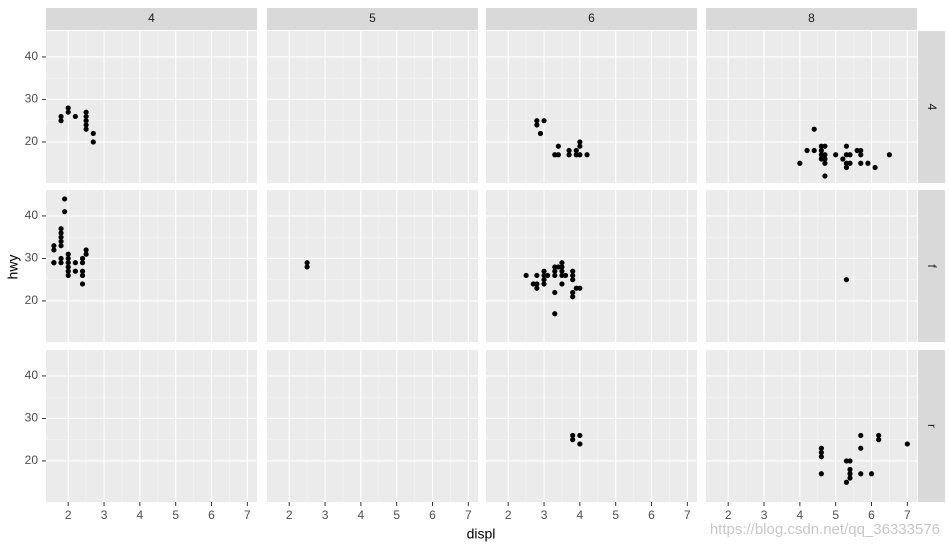  Describe the element at coordinates (32, 215) in the screenshot. I see `y-tick-label: 40` at that location.